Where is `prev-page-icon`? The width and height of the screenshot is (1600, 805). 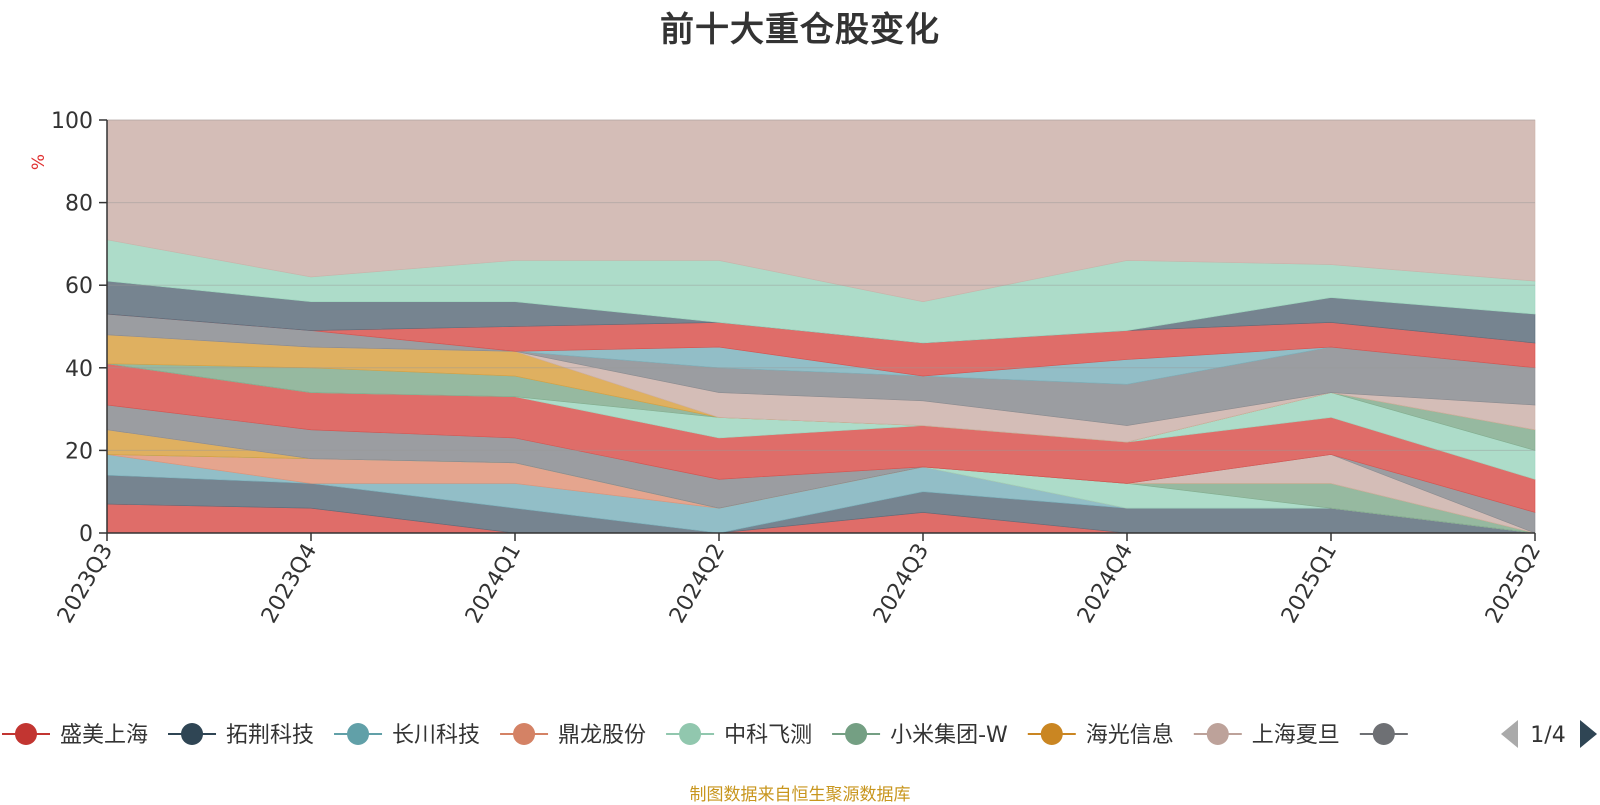 prev-page-icon is located at coordinates (1509, 734).